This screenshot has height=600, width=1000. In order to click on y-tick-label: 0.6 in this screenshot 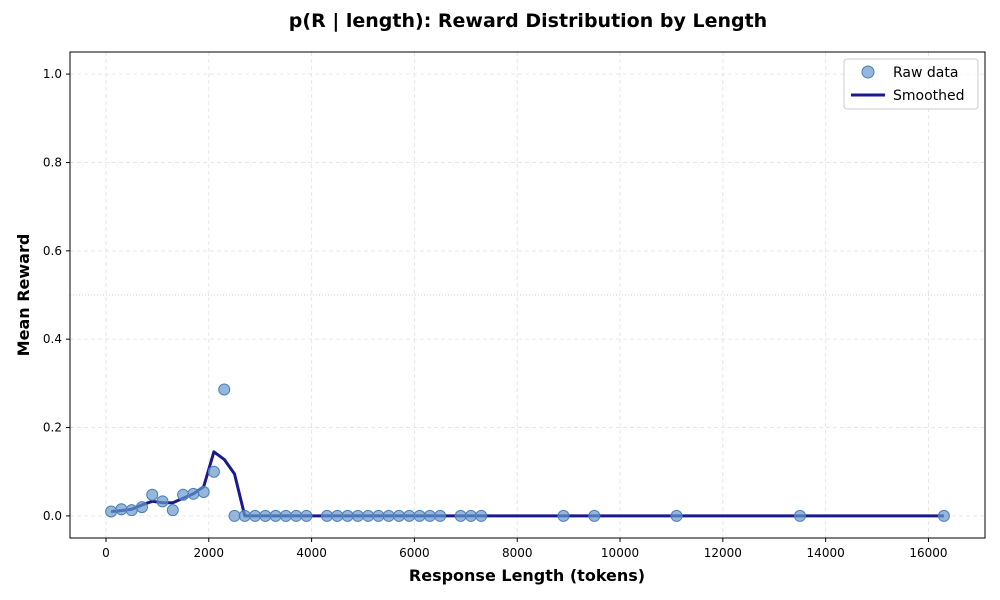, I will do `click(52, 251)`.